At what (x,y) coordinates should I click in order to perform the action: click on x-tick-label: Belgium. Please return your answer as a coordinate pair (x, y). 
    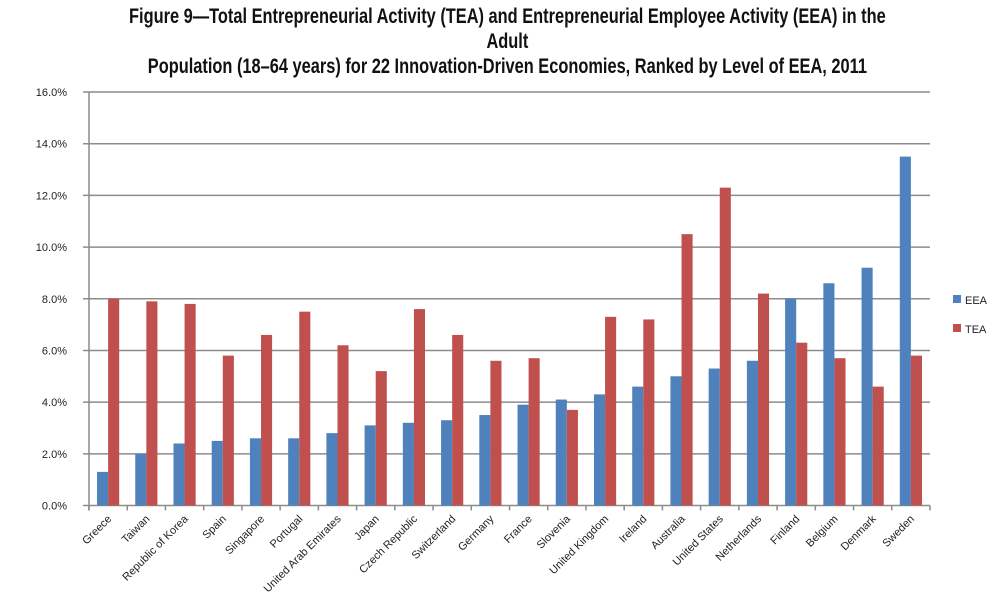
    Looking at the image, I should click on (822, 531).